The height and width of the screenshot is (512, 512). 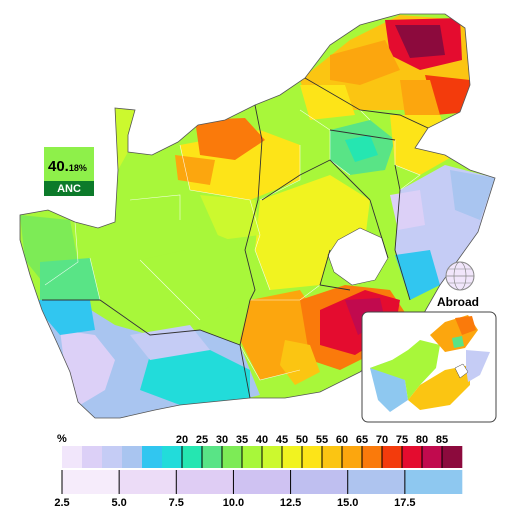 What do you see at coordinates (242, 440) in the screenshot?
I see `top-tick-label-3: 35` at bounding box center [242, 440].